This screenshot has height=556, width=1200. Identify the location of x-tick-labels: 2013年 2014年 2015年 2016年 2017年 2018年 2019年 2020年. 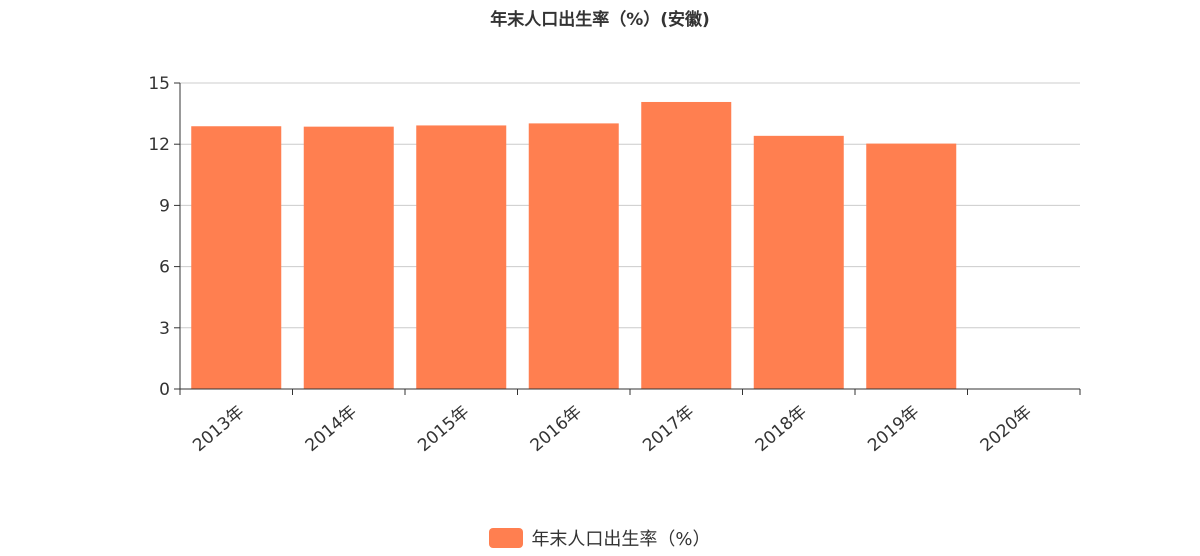
(612, 429).